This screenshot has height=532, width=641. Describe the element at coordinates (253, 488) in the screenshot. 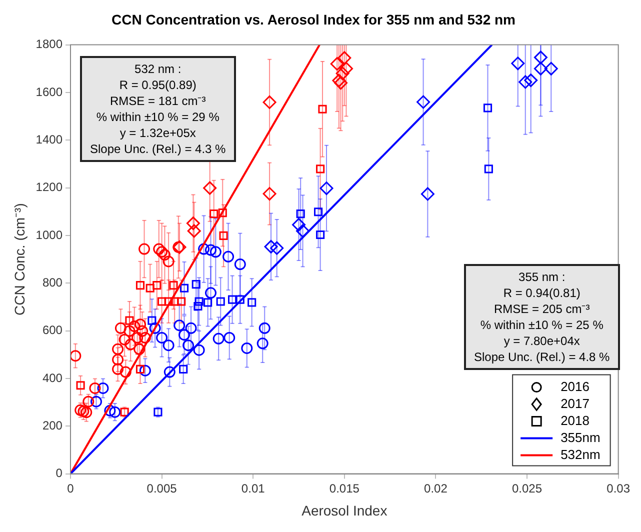

I see `x-tick-label: 0.01` at that location.